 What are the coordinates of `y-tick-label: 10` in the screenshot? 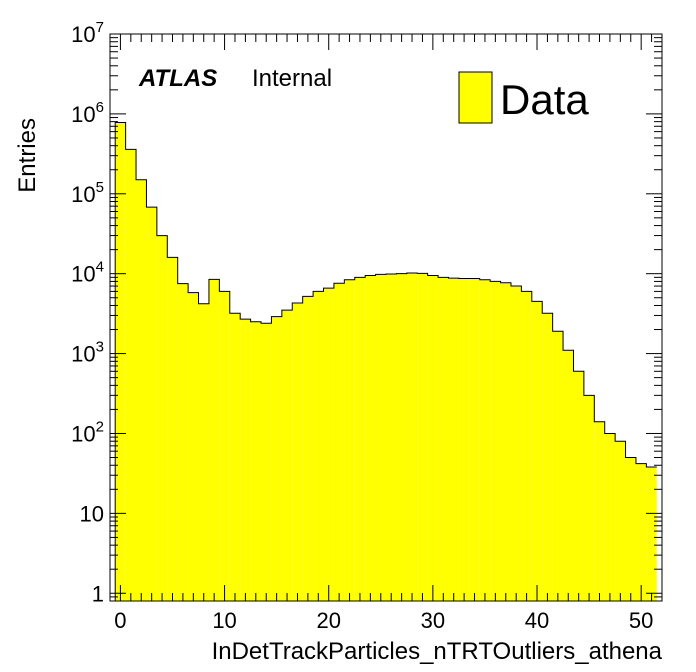 It's located at (92, 513).